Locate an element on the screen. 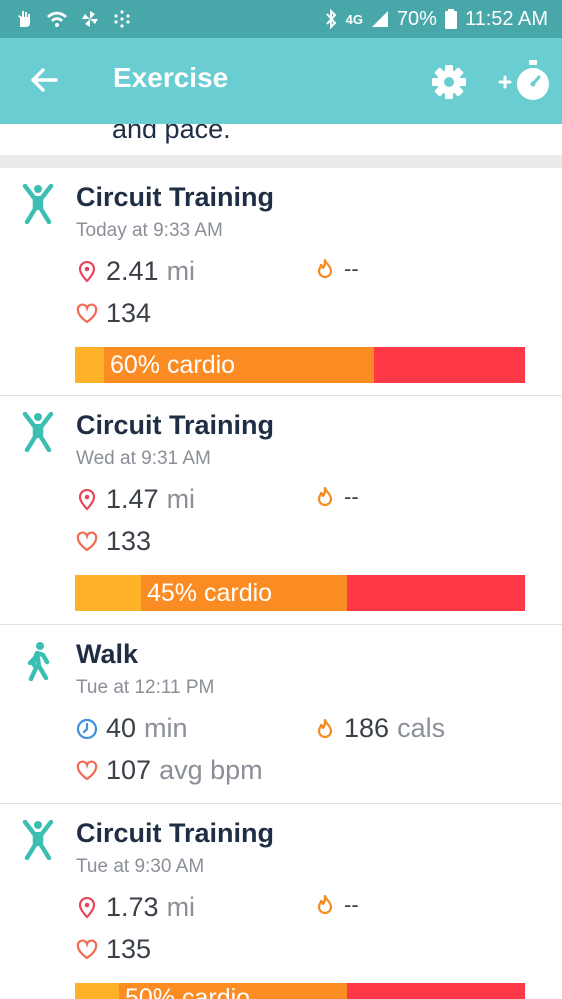  heart-zone-bar: 60% cardio is located at coordinates (300, 365).